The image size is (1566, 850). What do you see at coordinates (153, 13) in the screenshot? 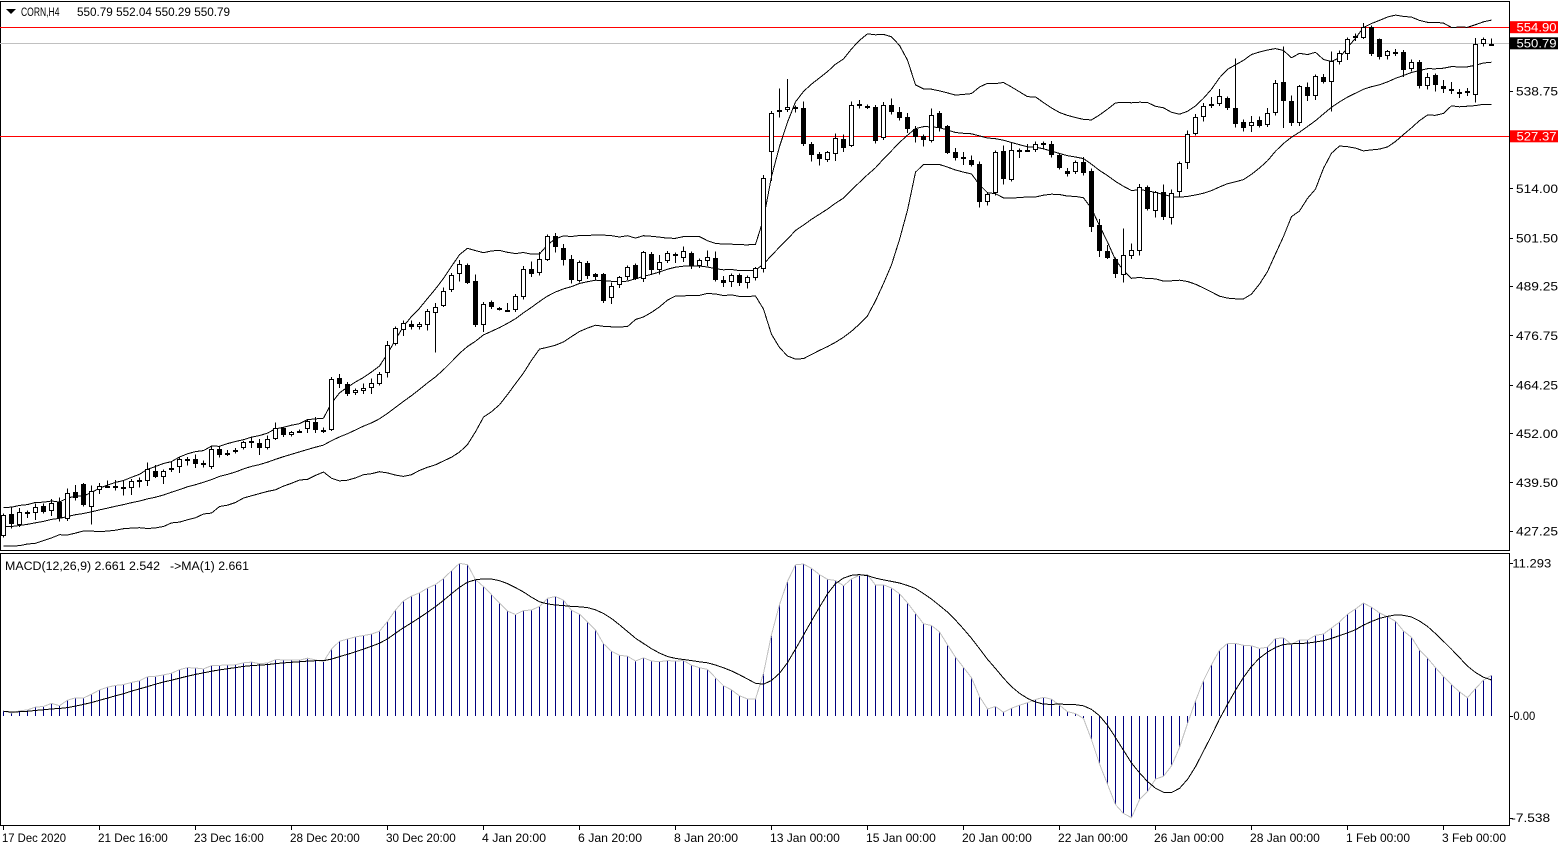
I see `svg-text: 550.79 552.04 550.29 550.79` at bounding box center [153, 13].